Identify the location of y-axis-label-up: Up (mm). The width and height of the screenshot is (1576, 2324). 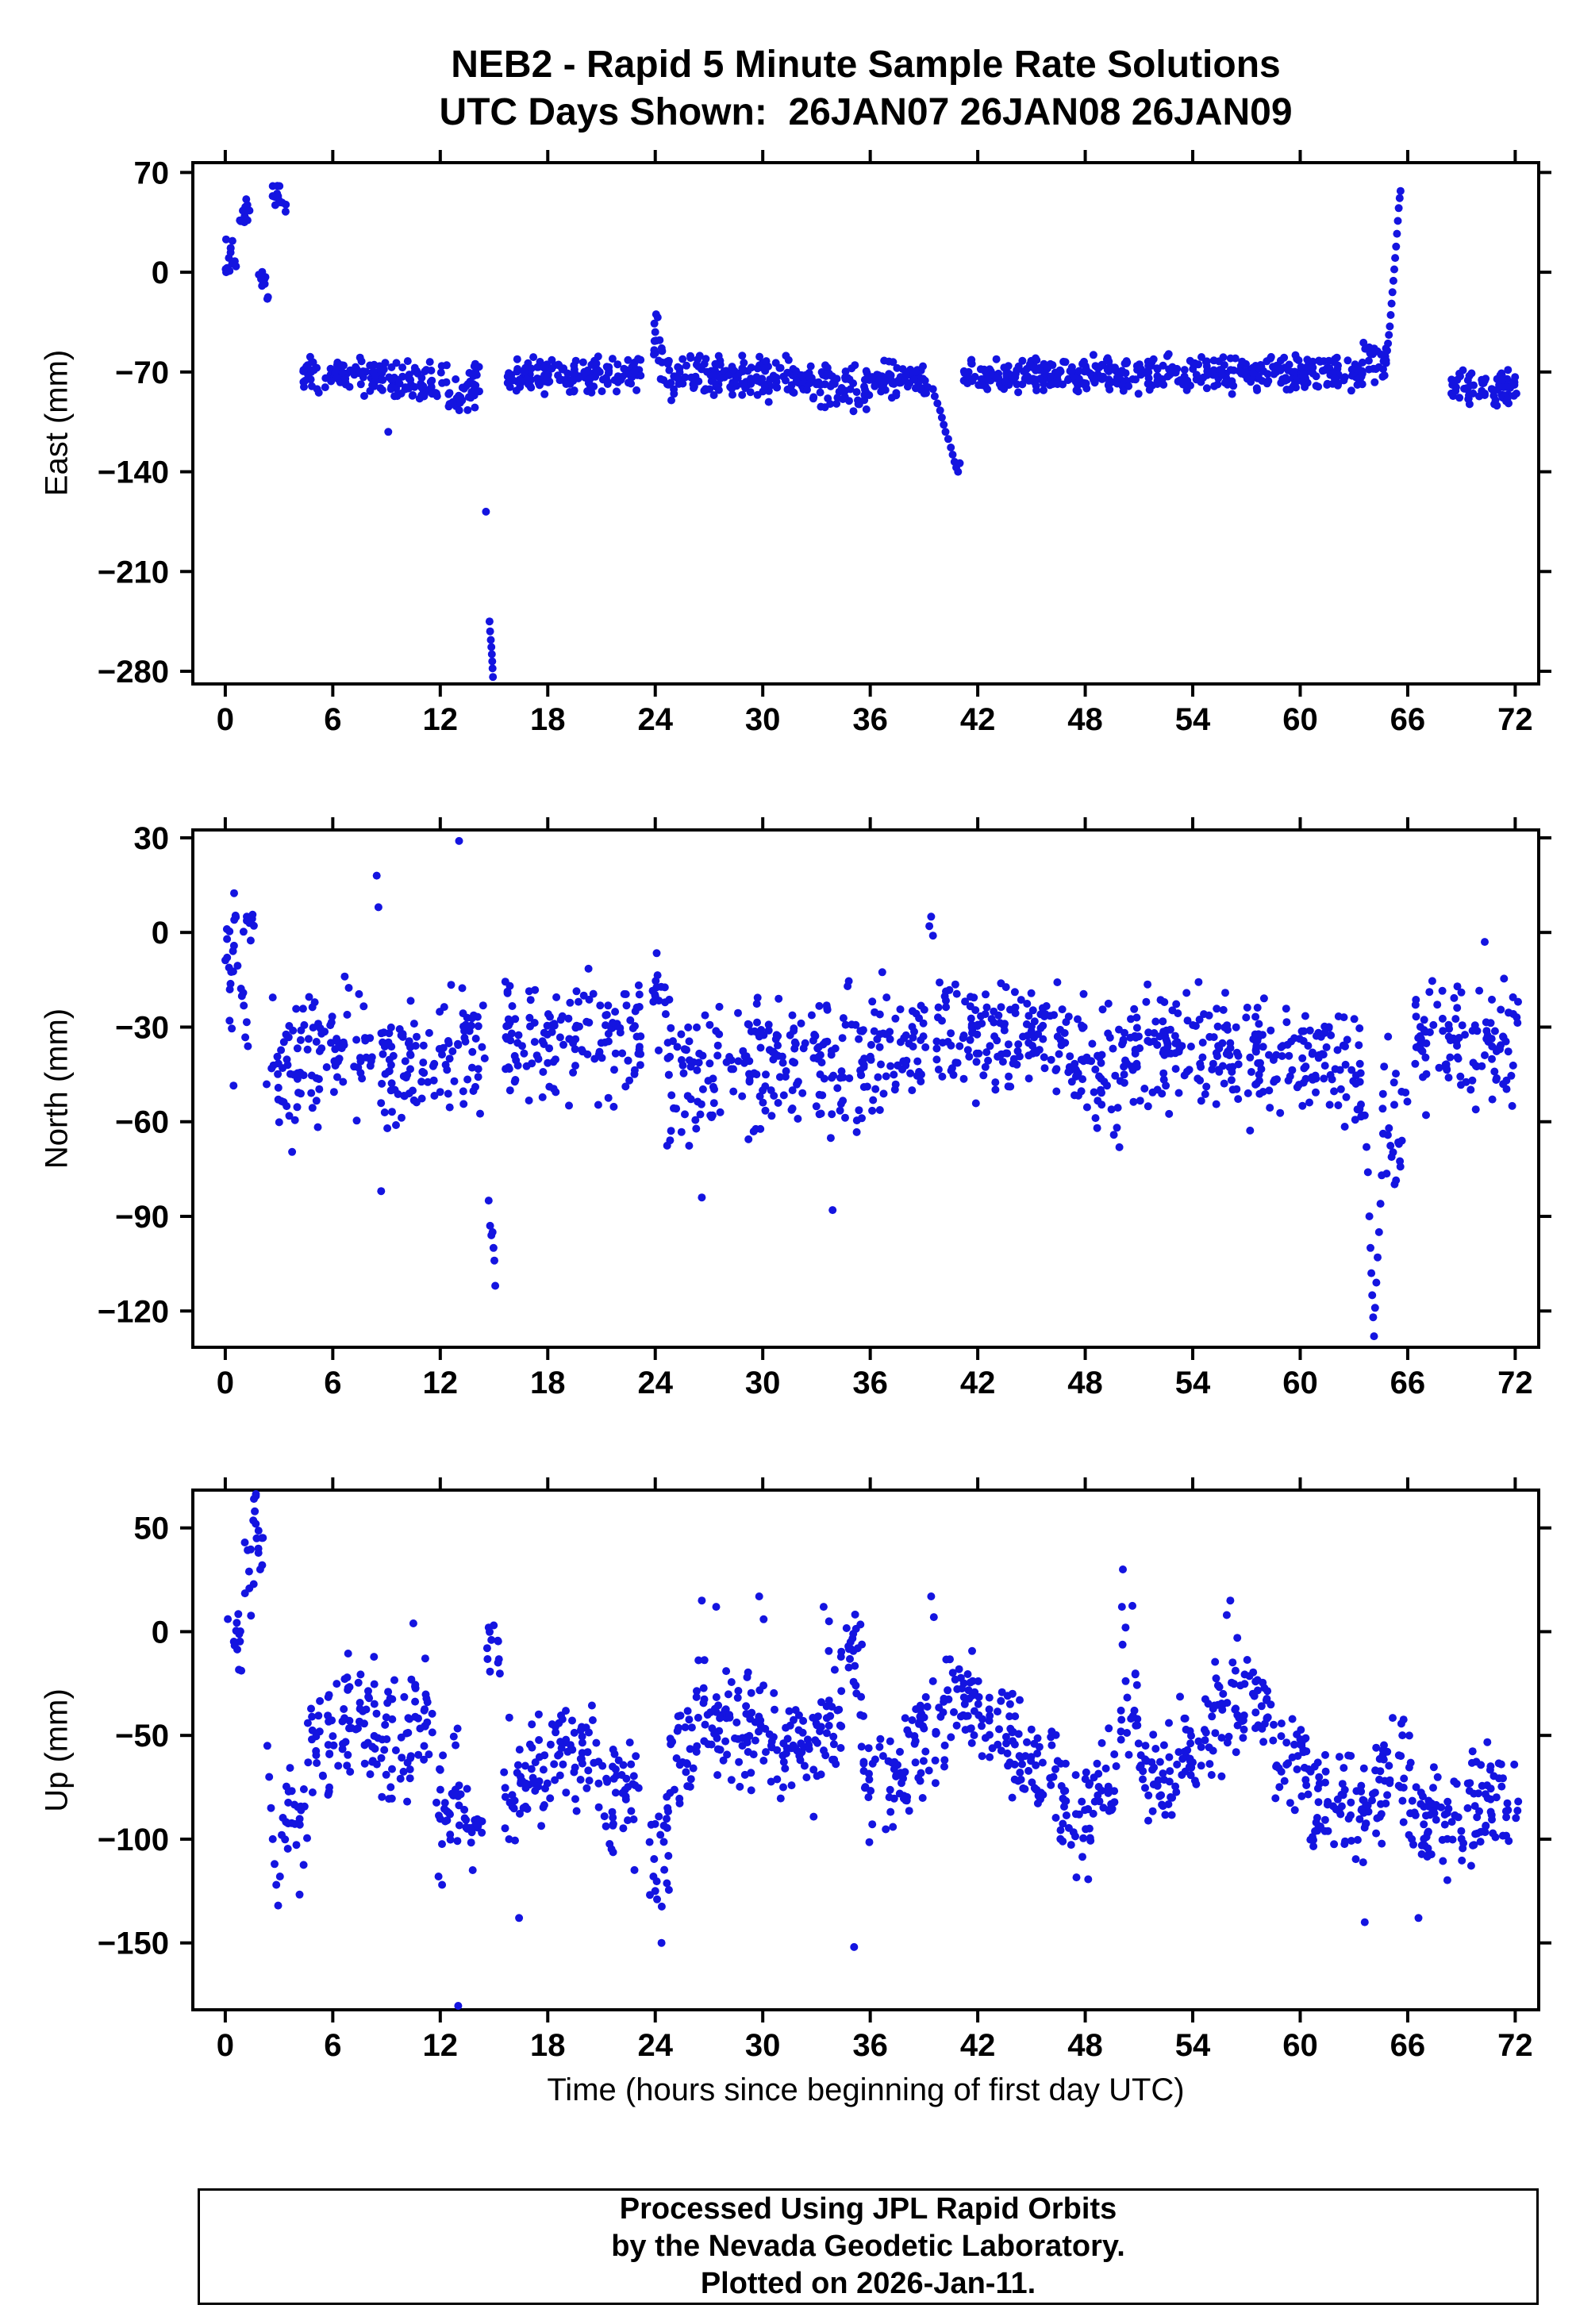
(57, 1750).